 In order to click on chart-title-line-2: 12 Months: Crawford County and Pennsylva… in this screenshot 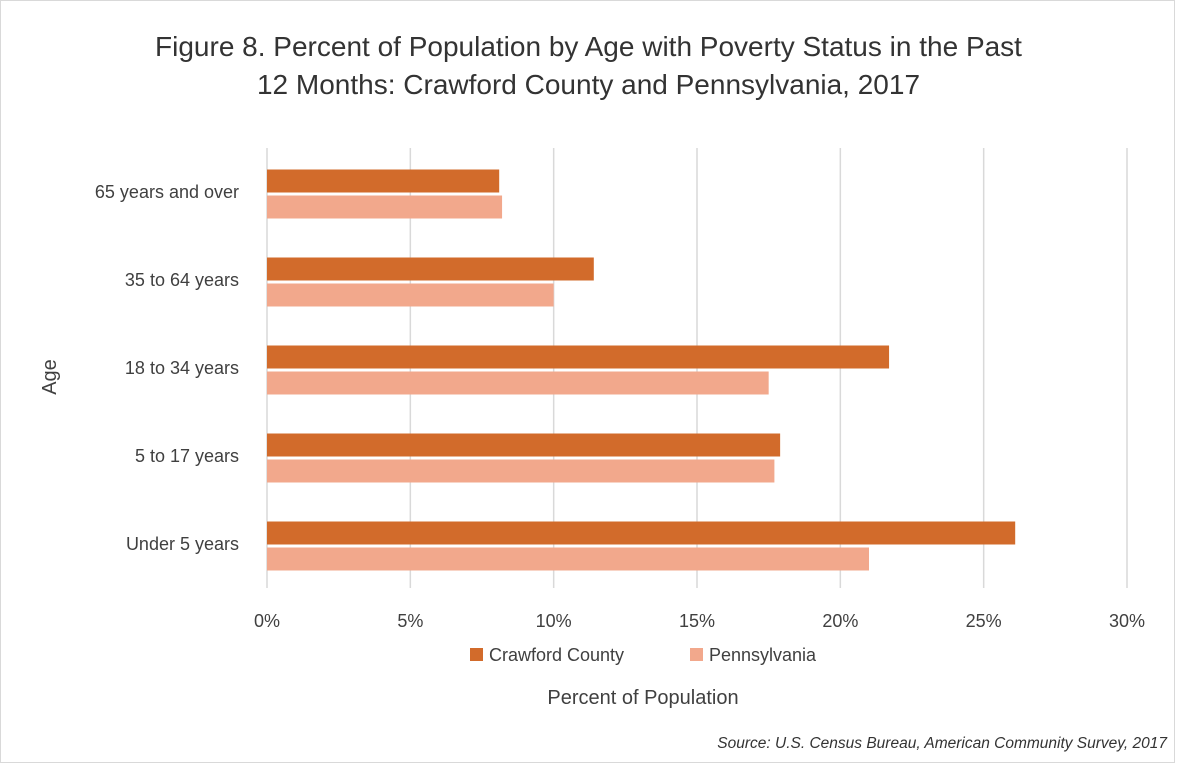, I will do `click(588, 84)`.